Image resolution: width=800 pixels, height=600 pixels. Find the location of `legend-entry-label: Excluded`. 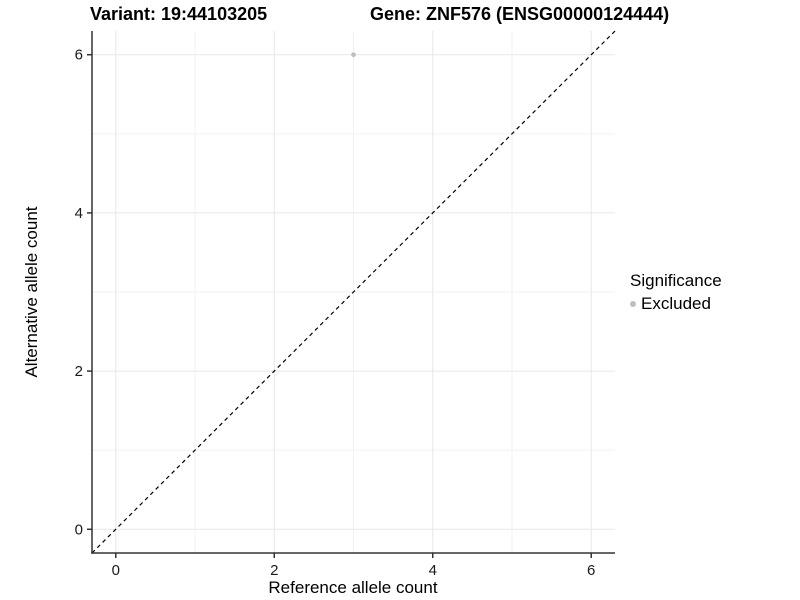

legend-entry-label: Excluded is located at coordinates (676, 303).